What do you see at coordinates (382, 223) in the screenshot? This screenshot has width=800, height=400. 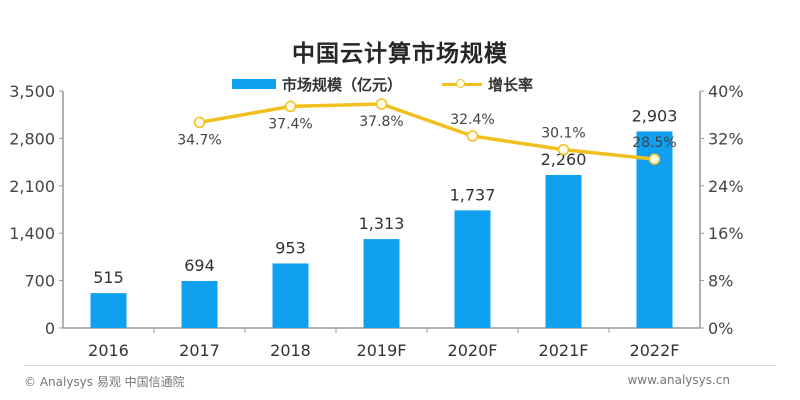 I see `bar-value-label: 1,313` at bounding box center [382, 223].